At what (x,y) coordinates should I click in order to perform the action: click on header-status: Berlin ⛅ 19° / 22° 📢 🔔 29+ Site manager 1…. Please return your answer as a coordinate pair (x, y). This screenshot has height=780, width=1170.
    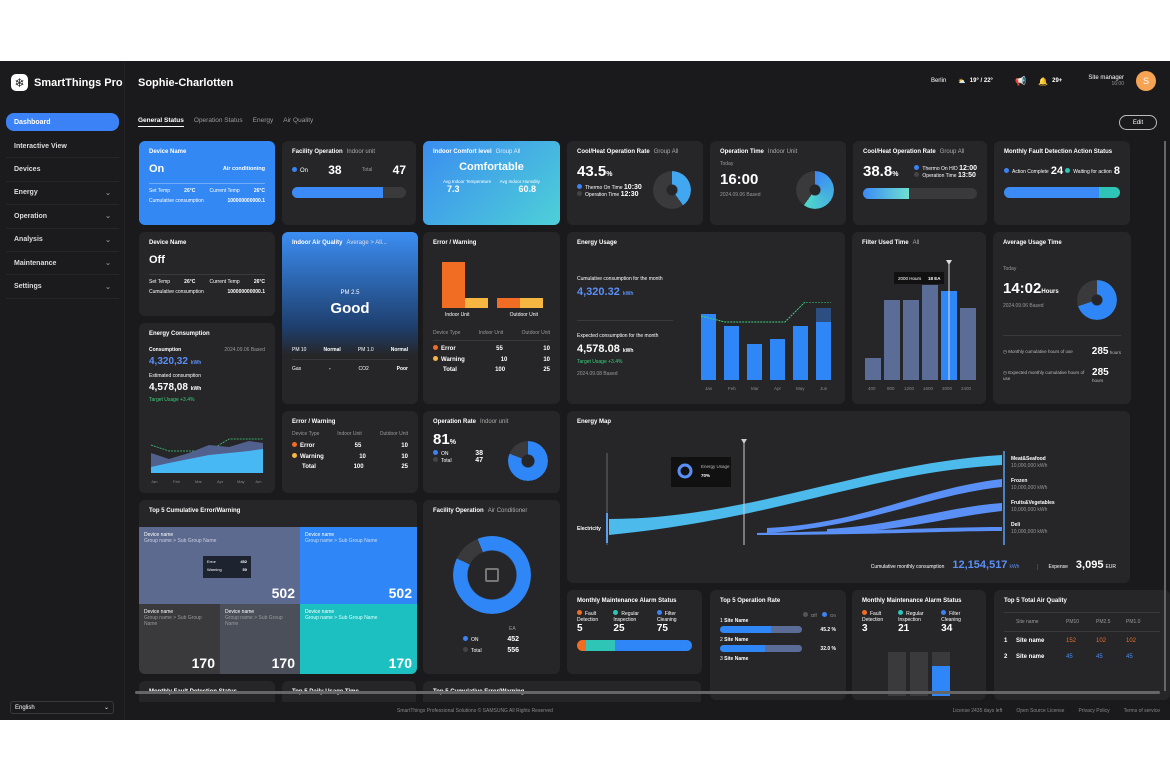
    Looking at the image, I should click on (1050, 81).